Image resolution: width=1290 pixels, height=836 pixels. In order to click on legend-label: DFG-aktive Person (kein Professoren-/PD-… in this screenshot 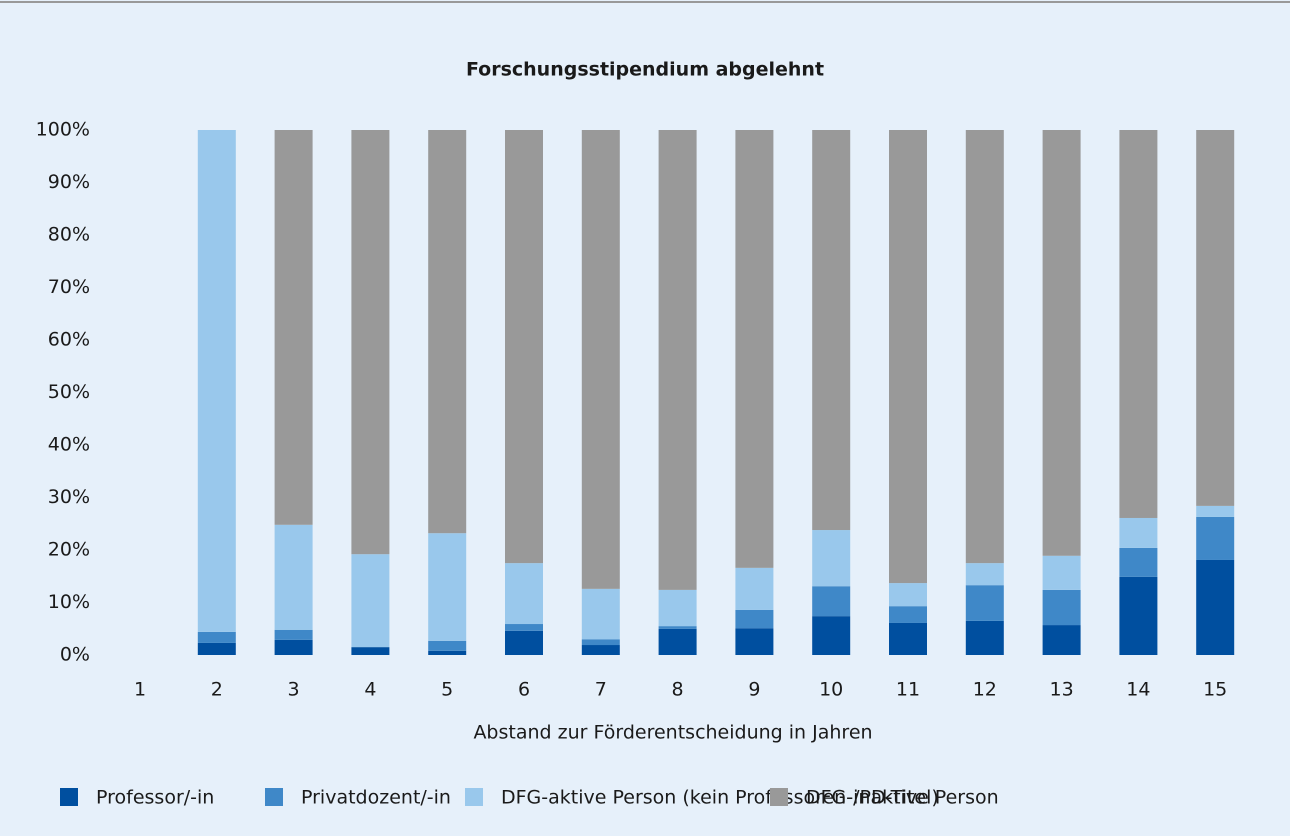, I will do `click(720, 798)`.